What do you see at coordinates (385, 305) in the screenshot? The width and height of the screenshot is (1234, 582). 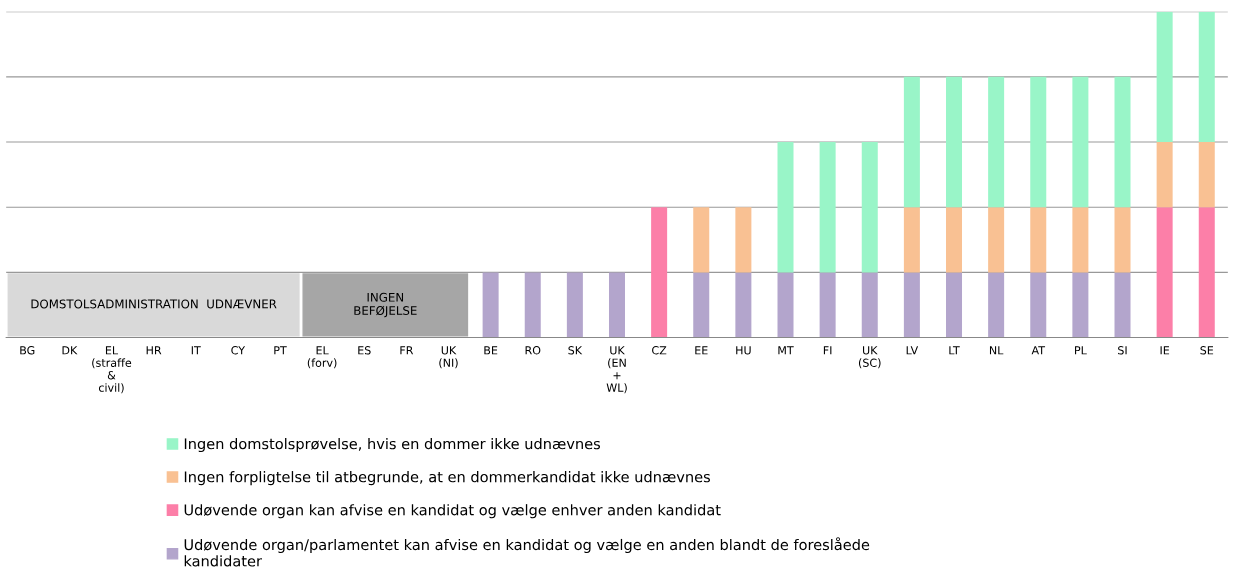 I see `band-label: INGEN BEFØJELSE` at bounding box center [385, 305].